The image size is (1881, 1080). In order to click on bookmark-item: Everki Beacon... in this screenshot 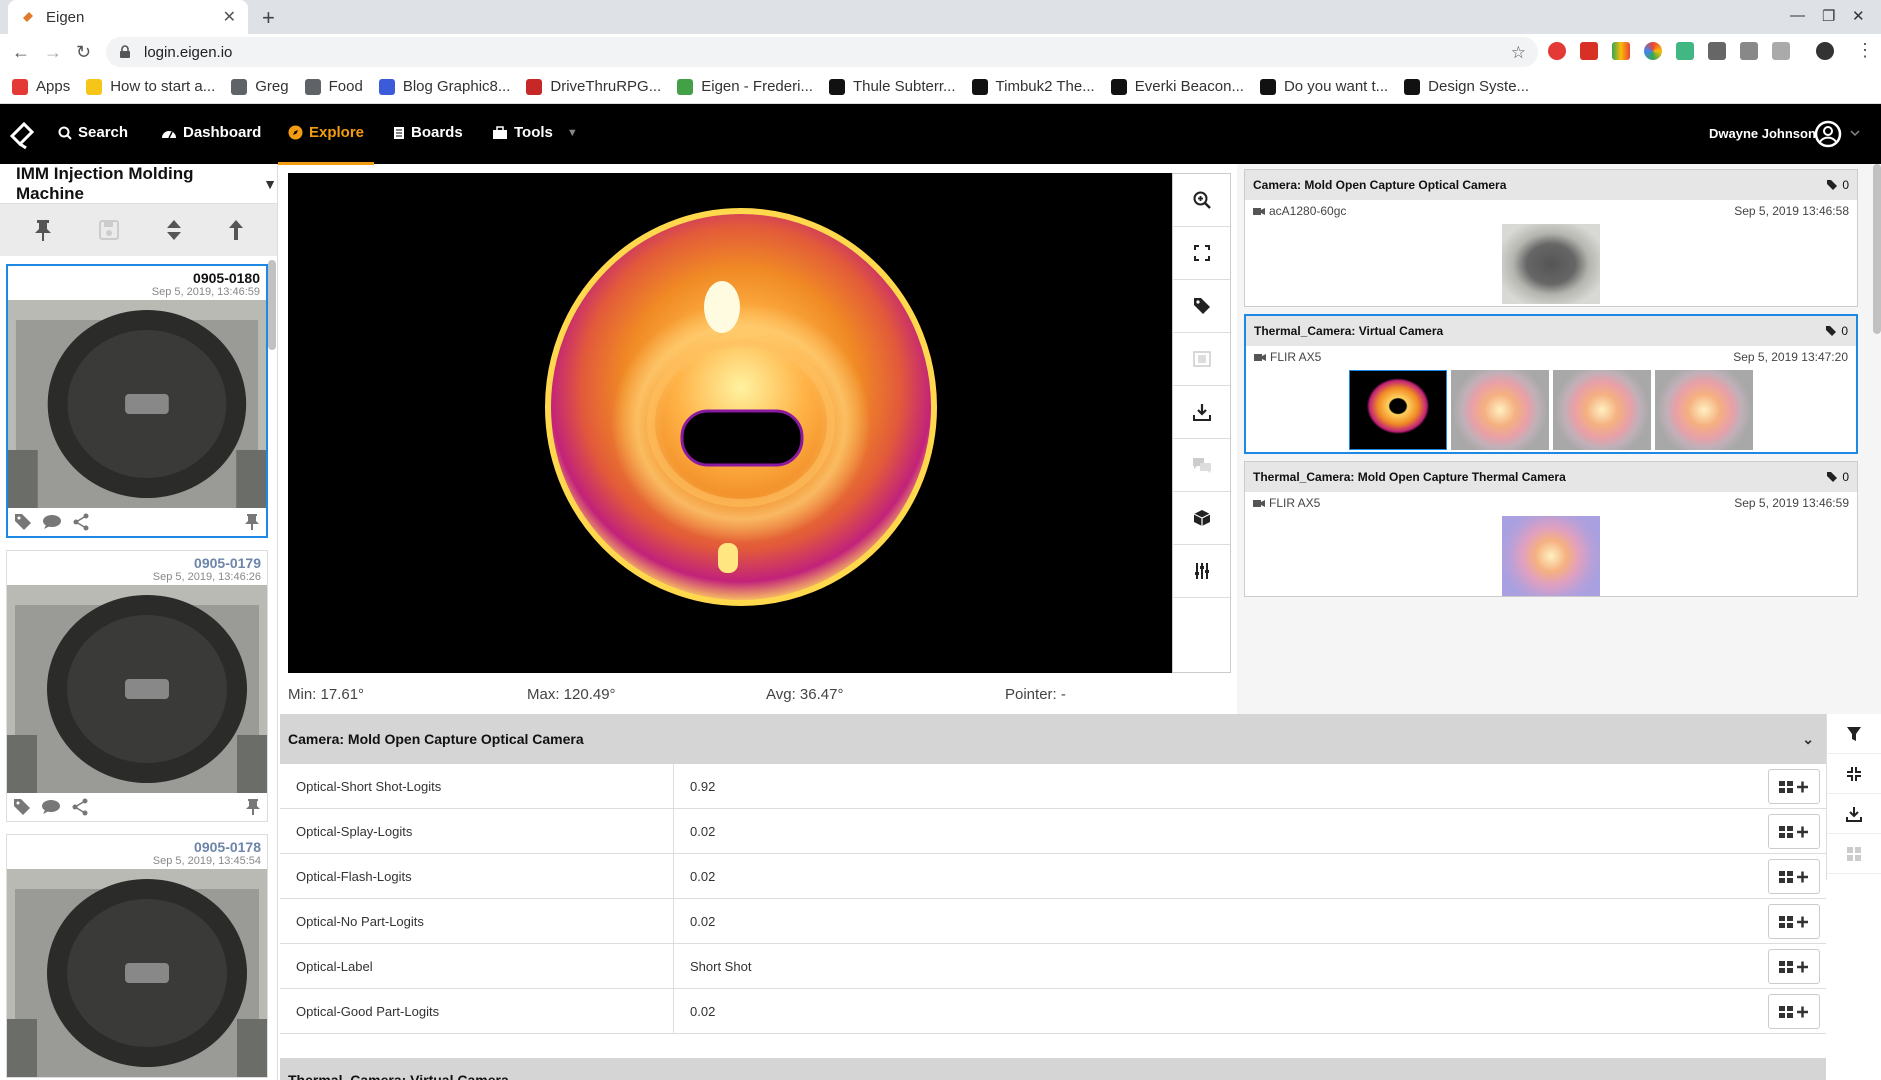, I will do `click(1177, 86)`.